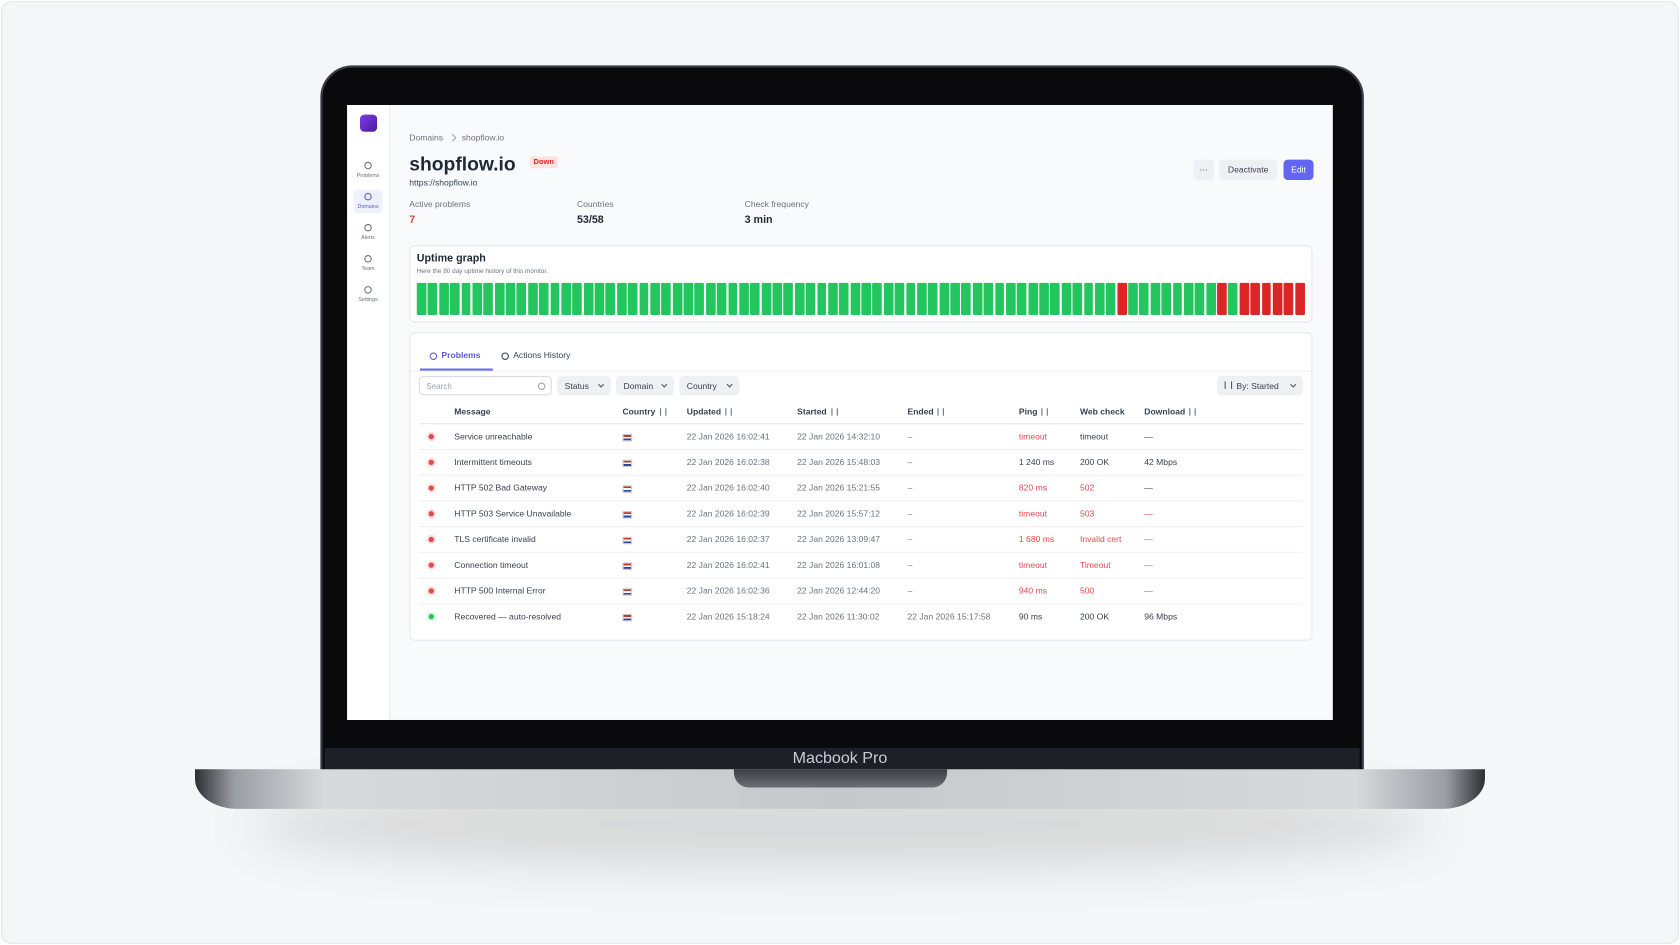  Describe the element at coordinates (1248, 169) in the screenshot. I see `action-button: Deactivate` at that location.